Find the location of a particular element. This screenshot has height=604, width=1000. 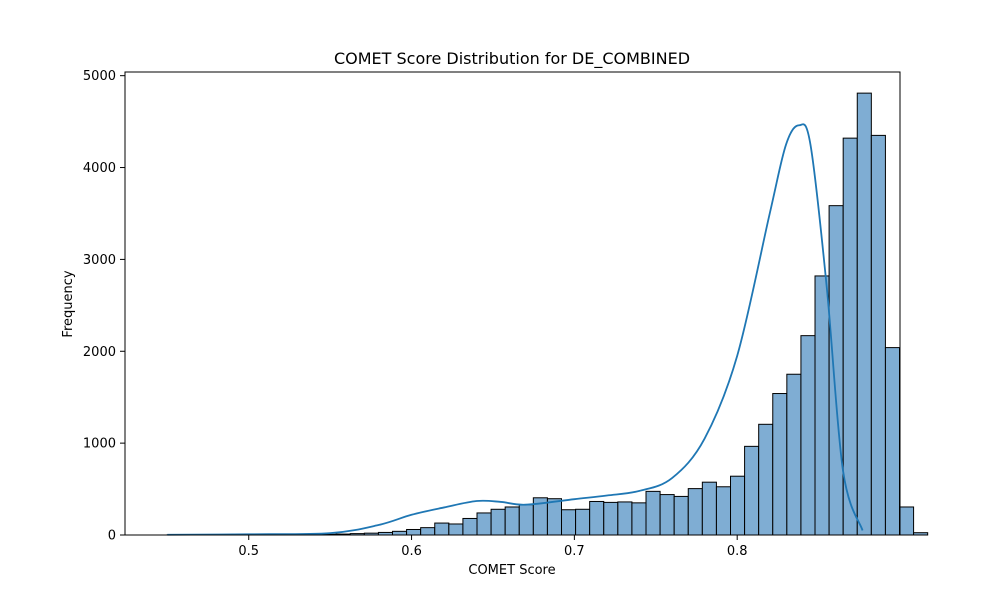

y-axis-label: Frequency is located at coordinates (68, 303).